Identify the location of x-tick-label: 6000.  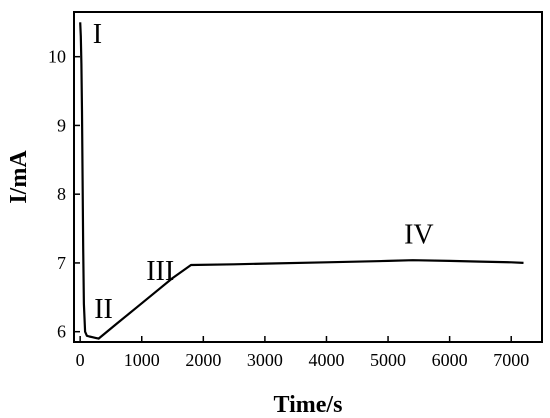
(450, 360).